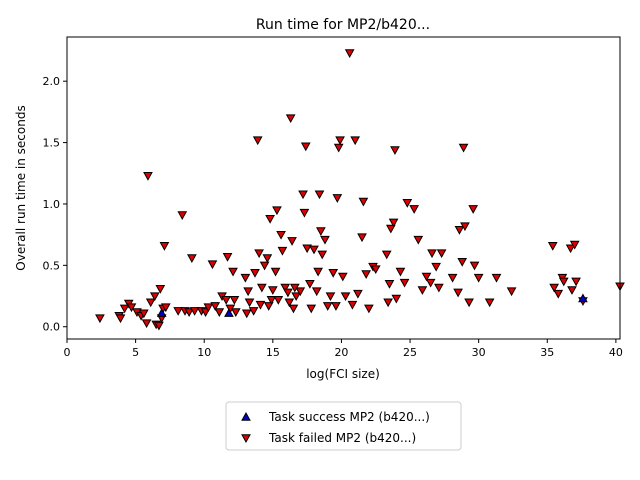  What do you see at coordinates (21, 187) in the screenshot?
I see `y-axis-label: Overall run time in seconds` at bounding box center [21, 187].